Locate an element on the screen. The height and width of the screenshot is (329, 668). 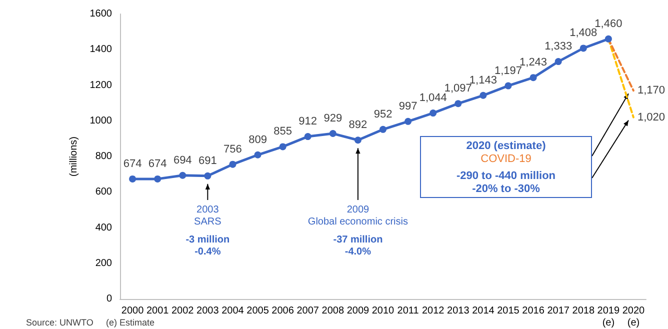
x-tick-label: 2000 is located at coordinates (132, 311).